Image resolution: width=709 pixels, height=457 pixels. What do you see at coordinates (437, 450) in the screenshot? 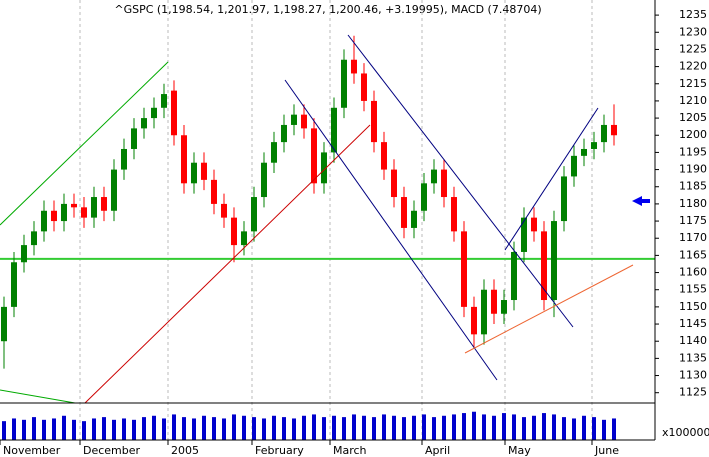
I see `x-tick-label: April` at bounding box center [437, 450].